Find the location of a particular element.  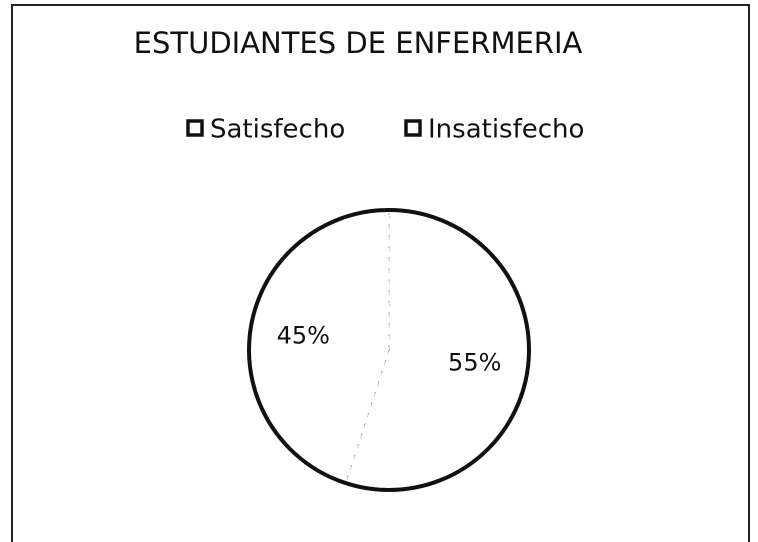

legend-label: Satisfecho is located at coordinates (277, 130).